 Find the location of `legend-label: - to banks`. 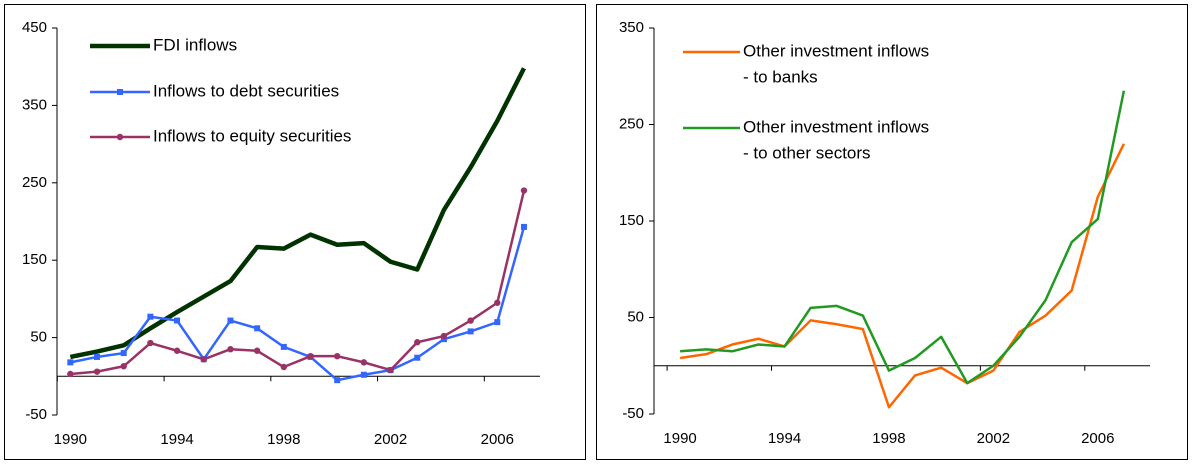

legend-label: - to banks is located at coordinates (780, 76).